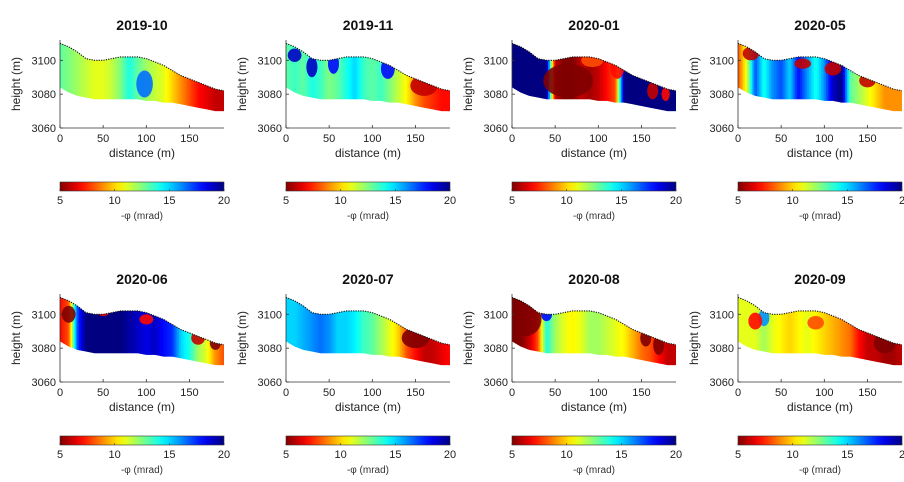 The image size is (904, 482). What do you see at coordinates (594, 407) in the screenshot?
I see `x-axis-label: distance (m)` at bounding box center [594, 407].